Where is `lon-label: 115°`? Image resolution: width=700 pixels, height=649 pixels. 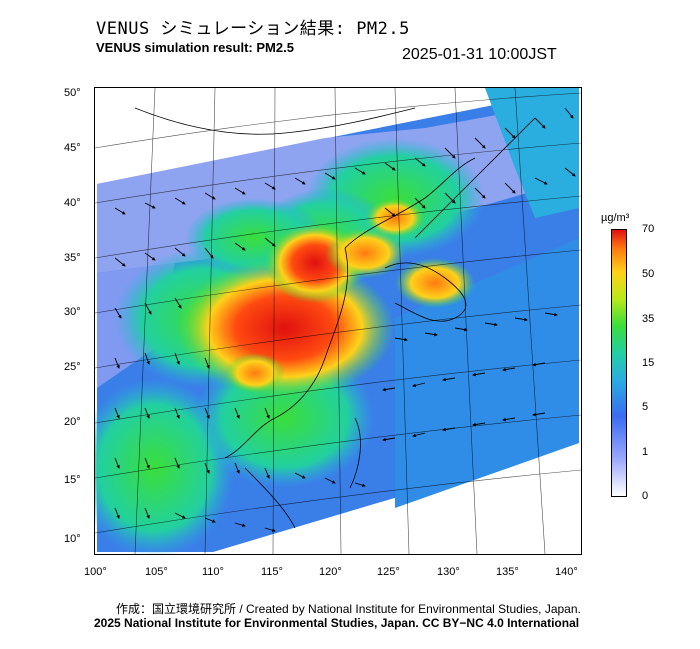 lon-label: 115° is located at coordinates (272, 572).